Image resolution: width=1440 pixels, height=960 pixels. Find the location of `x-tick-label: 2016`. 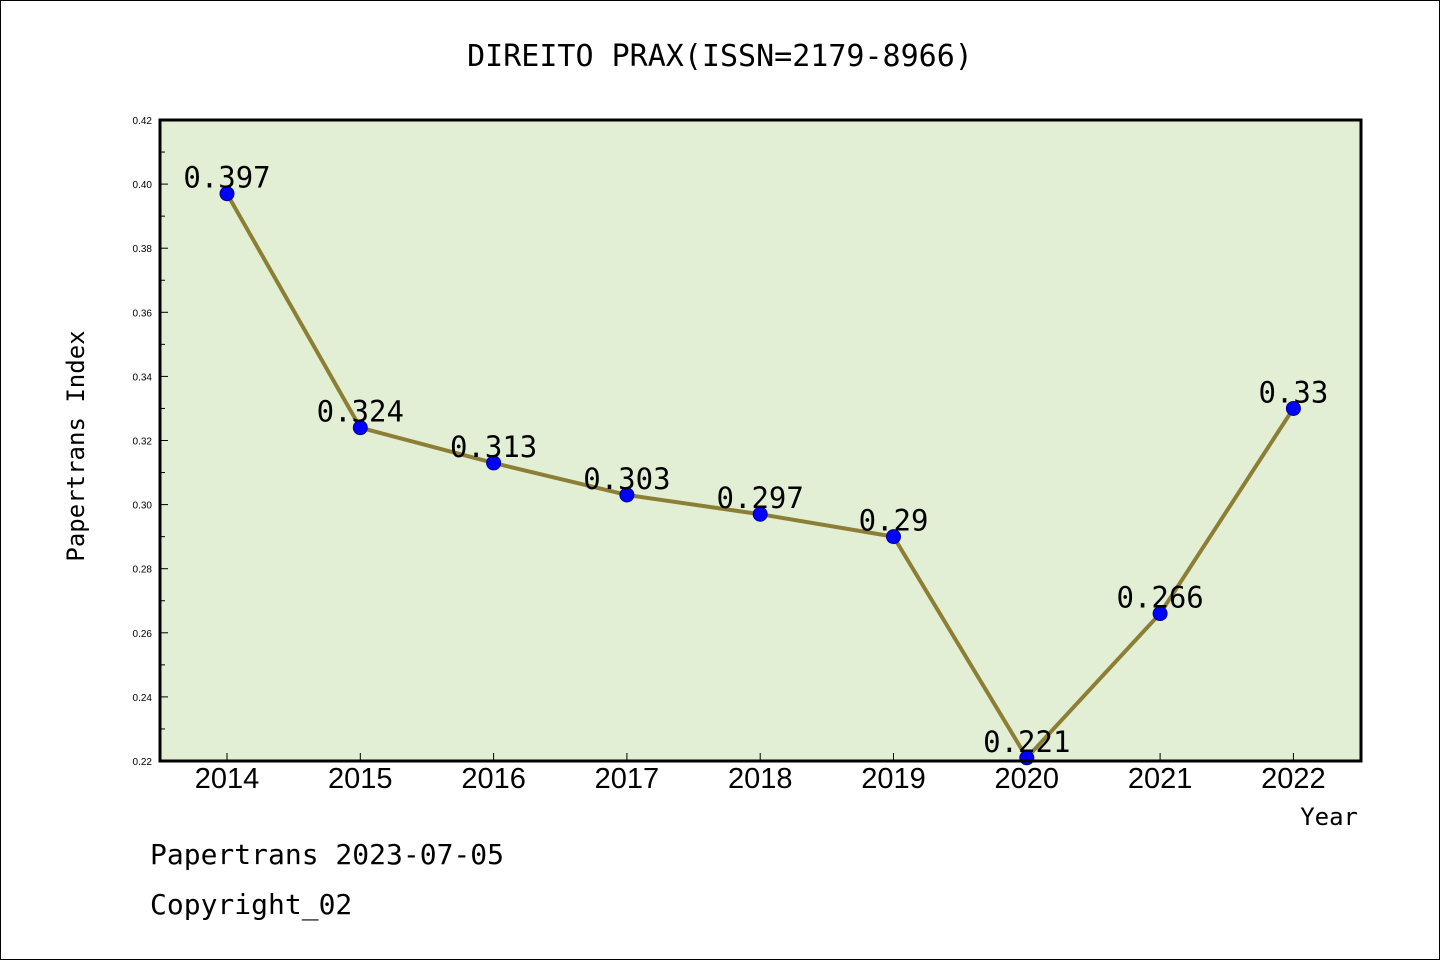

x-tick-label: 2016 is located at coordinates (493, 779).